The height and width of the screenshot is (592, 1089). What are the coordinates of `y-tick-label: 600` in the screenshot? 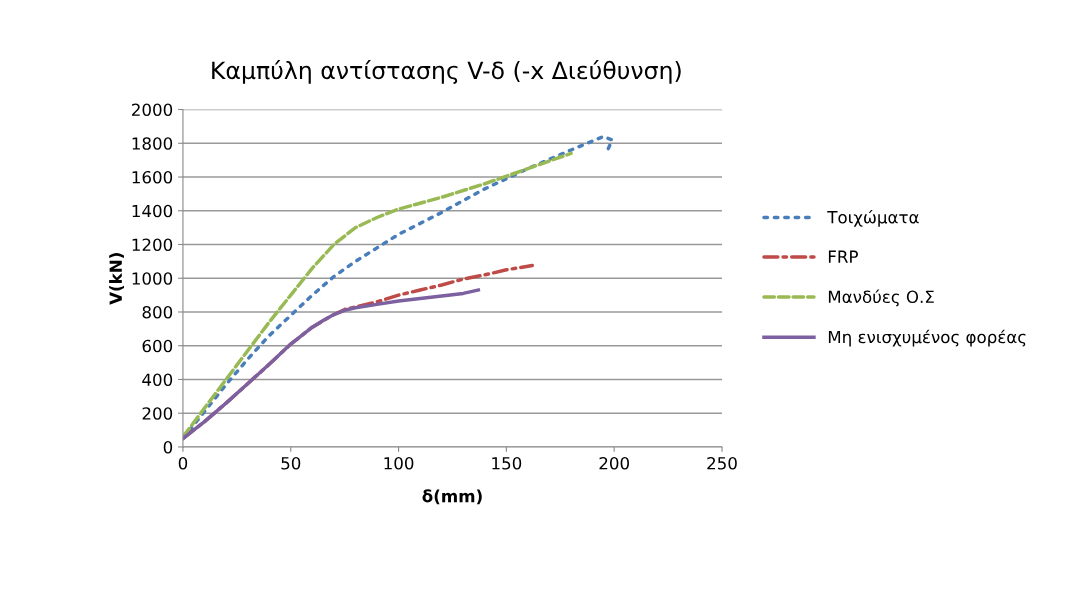 It's located at (157, 346).